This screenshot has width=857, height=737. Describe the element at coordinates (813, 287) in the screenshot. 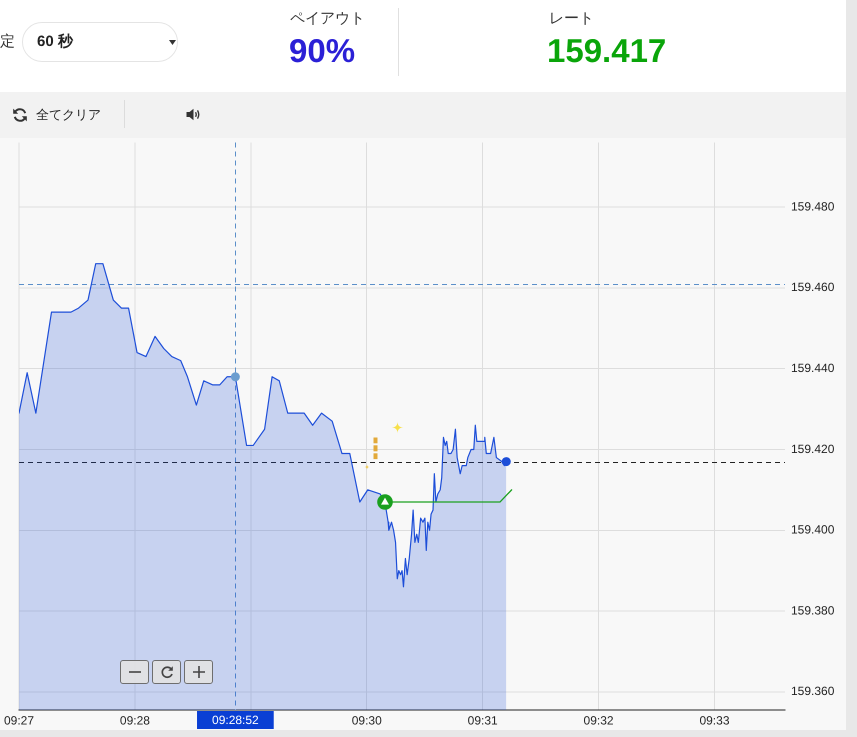

I see `y-tick-label: 159.460` at that location.